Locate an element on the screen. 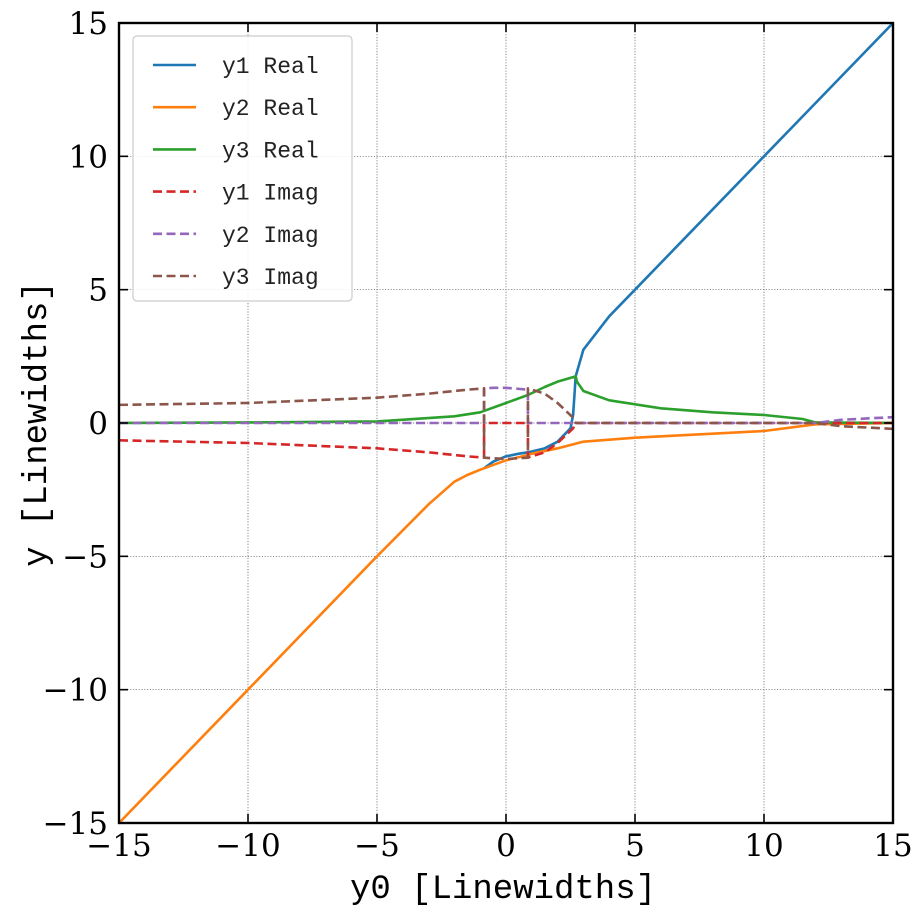 This screenshot has height=916, width=918. x-tick-label: −15 is located at coordinates (118, 846).